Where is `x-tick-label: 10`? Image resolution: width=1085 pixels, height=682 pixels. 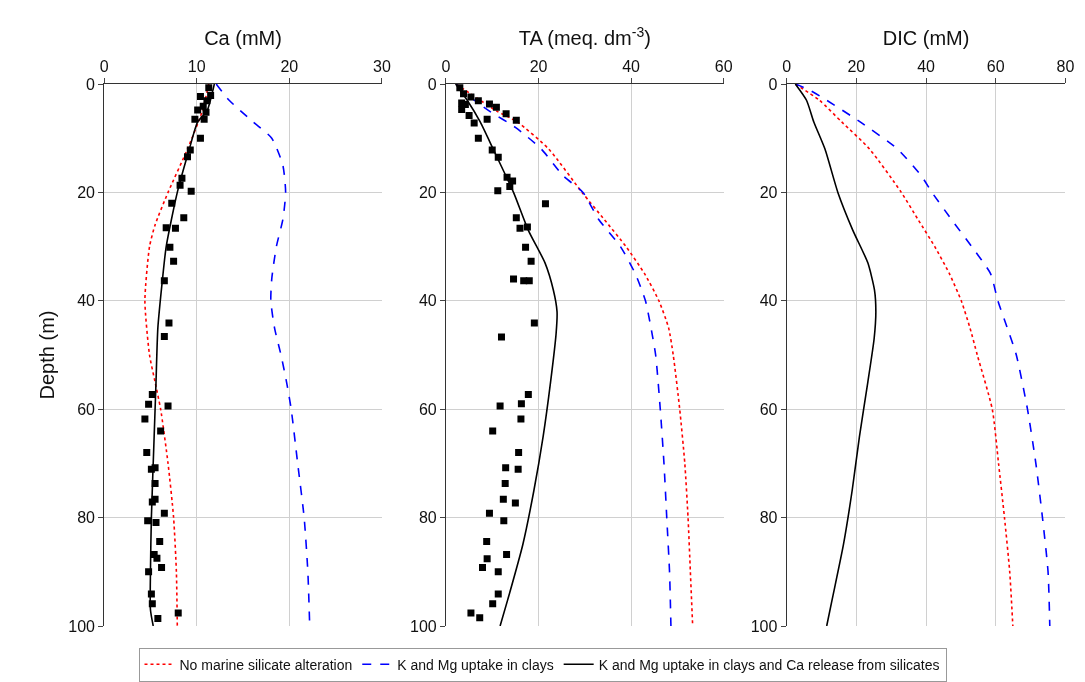
x-tick-label: 10 is located at coordinates (196, 66).